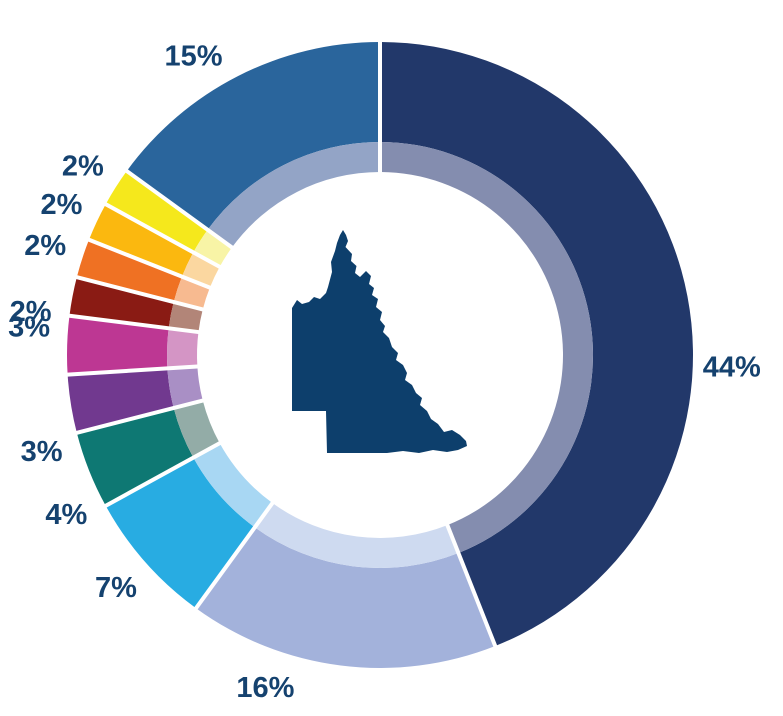 This screenshot has width=783, height=716. Describe the element at coordinates (45, 246) in the screenshot. I see `segment-label-7: 2%` at that location.